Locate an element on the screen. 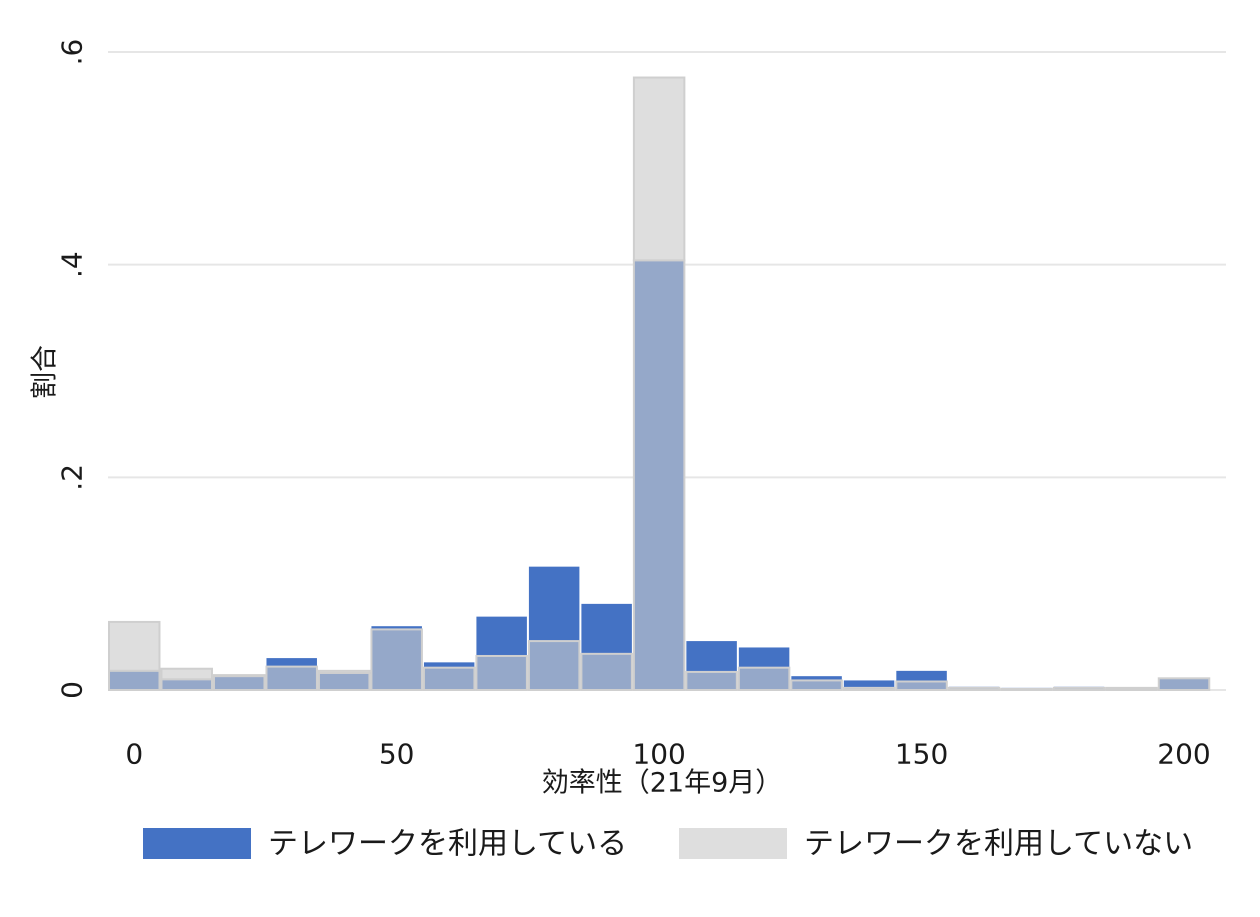 The height and width of the screenshot is (917, 1260). legend-swatch-no-telework is located at coordinates (733, 843).